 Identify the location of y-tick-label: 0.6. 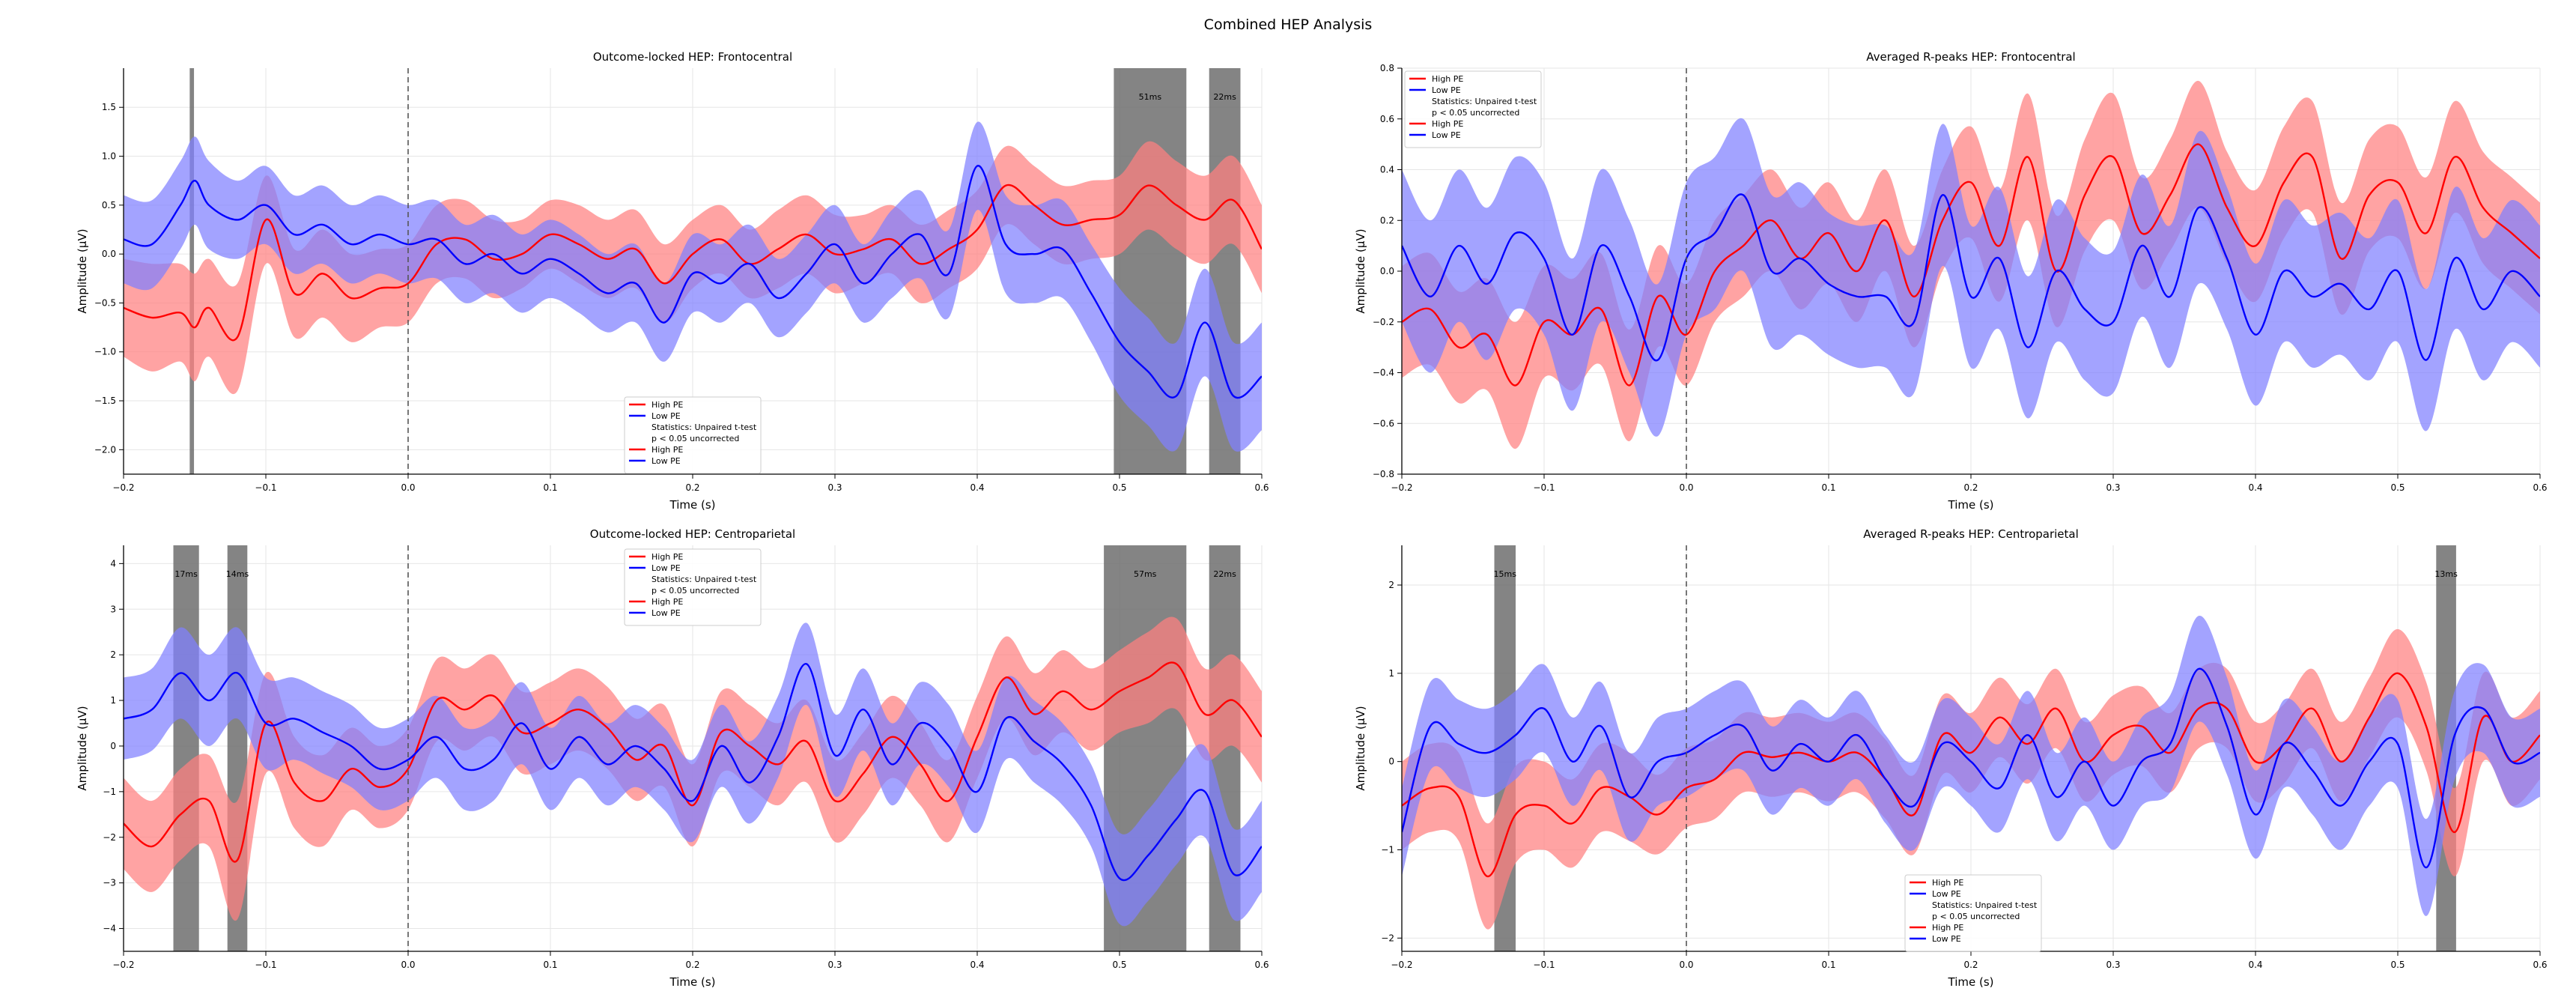
(1387, 119).